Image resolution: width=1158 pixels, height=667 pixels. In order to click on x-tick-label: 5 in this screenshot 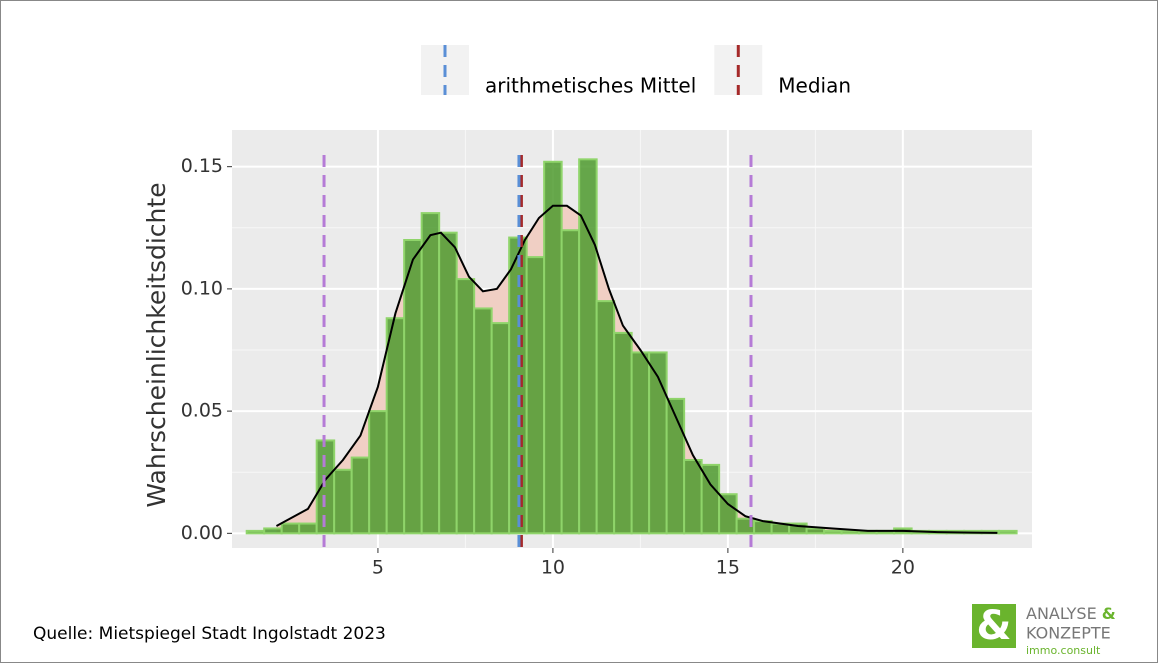, I will do `click(378, 568)`.